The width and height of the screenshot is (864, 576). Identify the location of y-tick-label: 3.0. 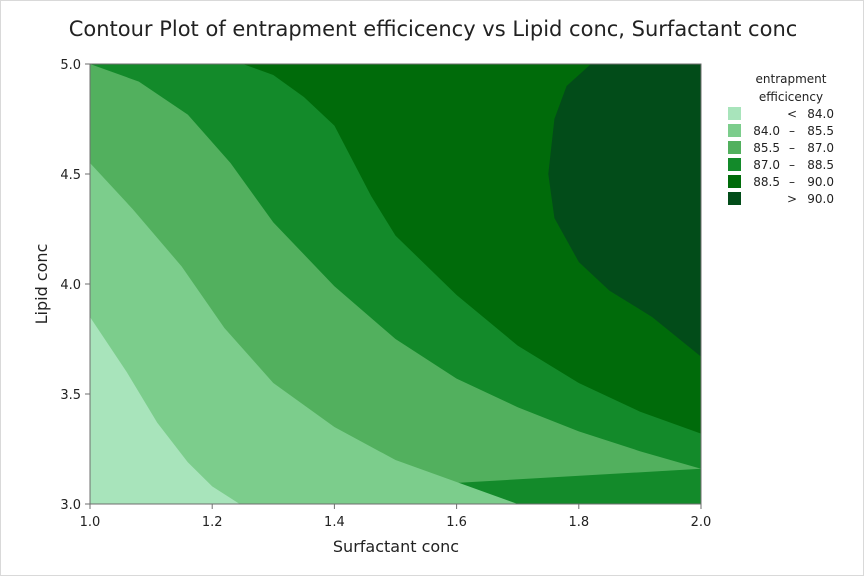
(70, 505).